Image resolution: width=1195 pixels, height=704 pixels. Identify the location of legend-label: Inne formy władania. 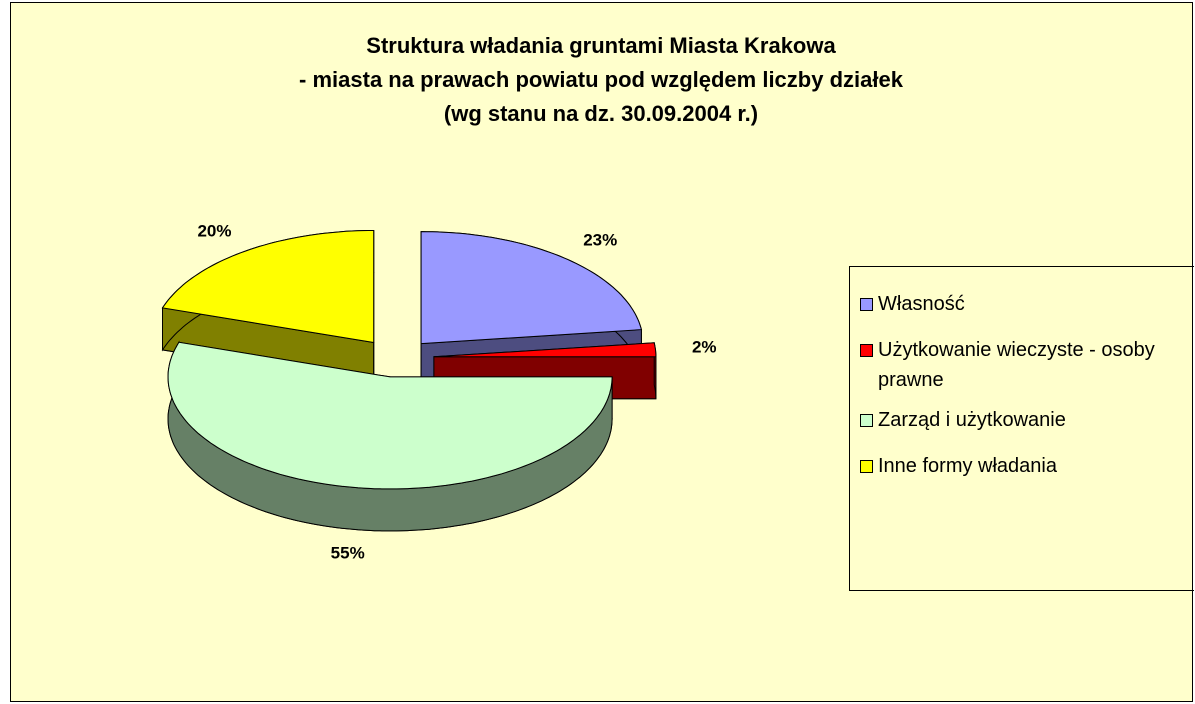
(967, 466).